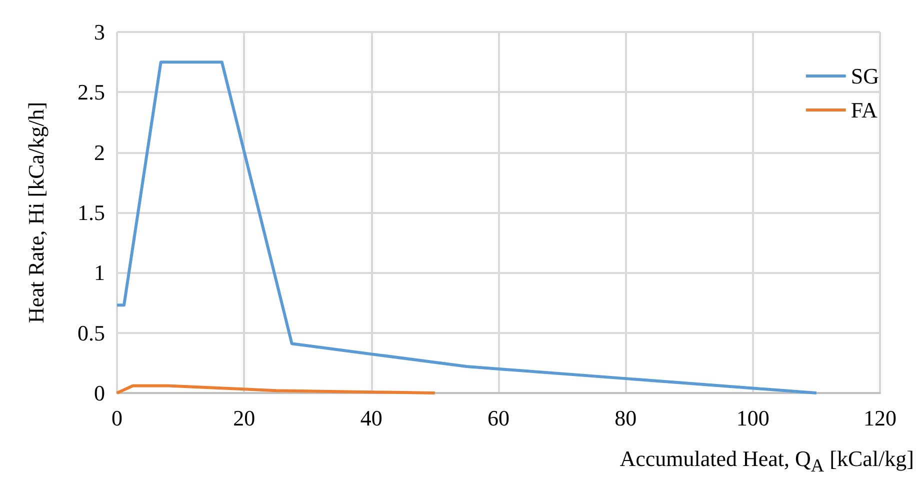  Describe the element at coordinates (99, 32) in the screenshot. I see `y-tick-label: 3` at that location.